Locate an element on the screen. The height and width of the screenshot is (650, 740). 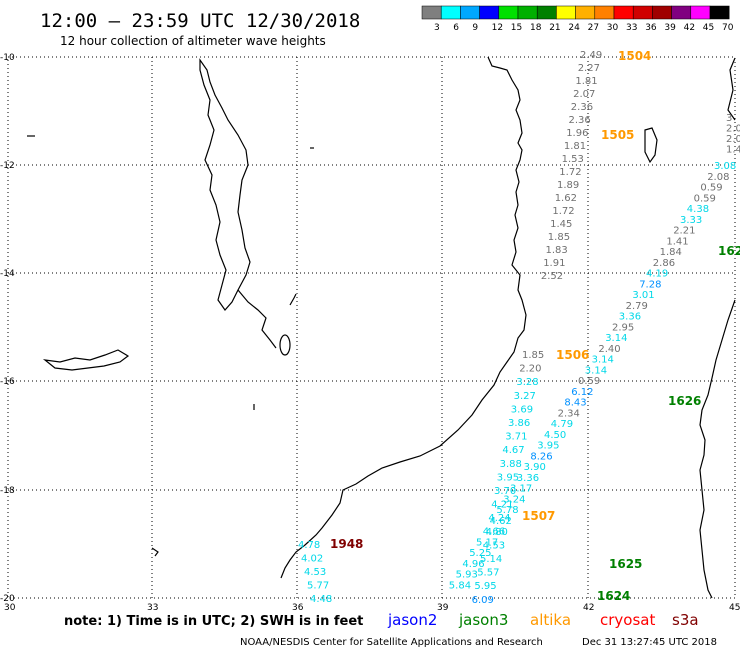
grey-track-value: 1.53 is located at coordinates (573, 159).